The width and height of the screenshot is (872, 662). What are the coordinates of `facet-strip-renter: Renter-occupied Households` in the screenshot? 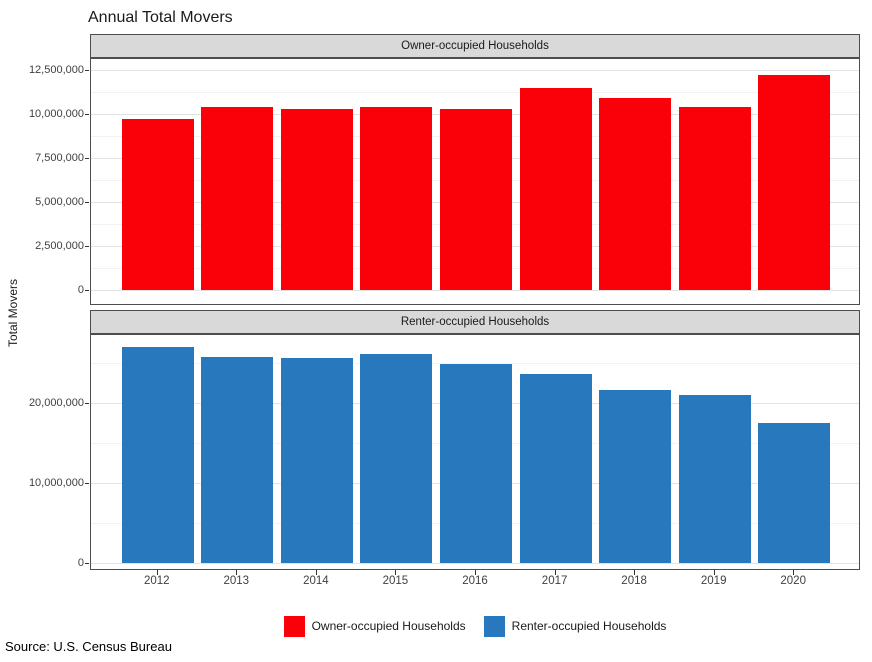 It's located at (475, 322).